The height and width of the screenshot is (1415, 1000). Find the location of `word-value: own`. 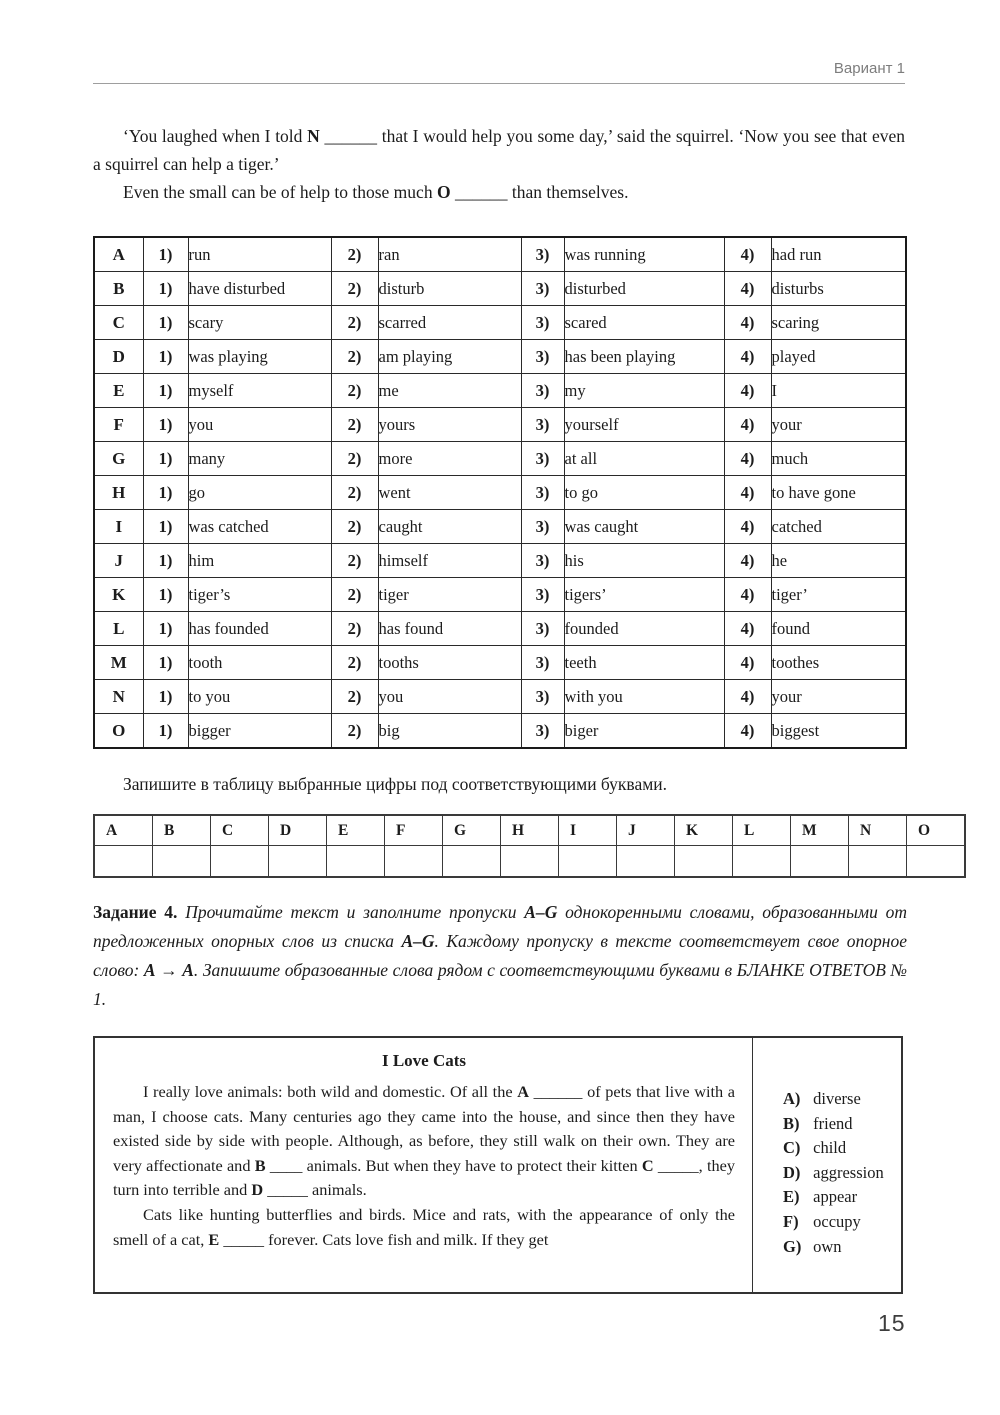

word-value: own is located at coordinates (827, 1246).